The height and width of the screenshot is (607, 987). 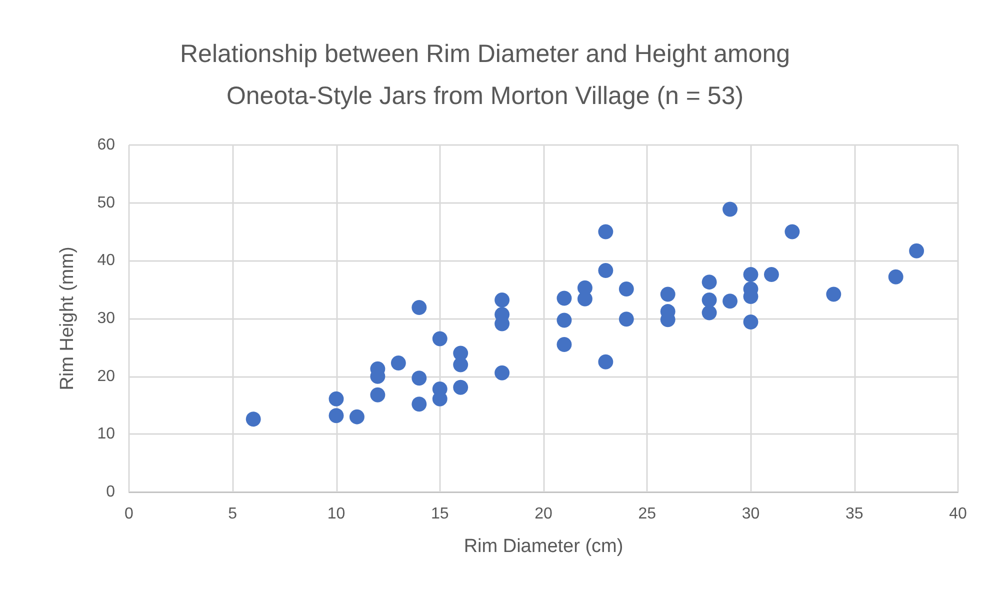 What do you see at coordinates (129, 514) in the screenshot?
I see `x-tick-label: 0` at bounding box center [129, 514].